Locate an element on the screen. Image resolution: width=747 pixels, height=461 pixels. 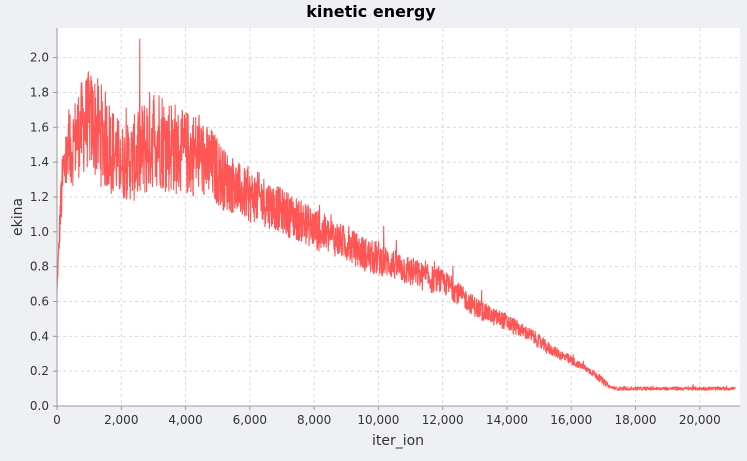
y-tick-label: 1.8 is located at coordinates (39, 92).